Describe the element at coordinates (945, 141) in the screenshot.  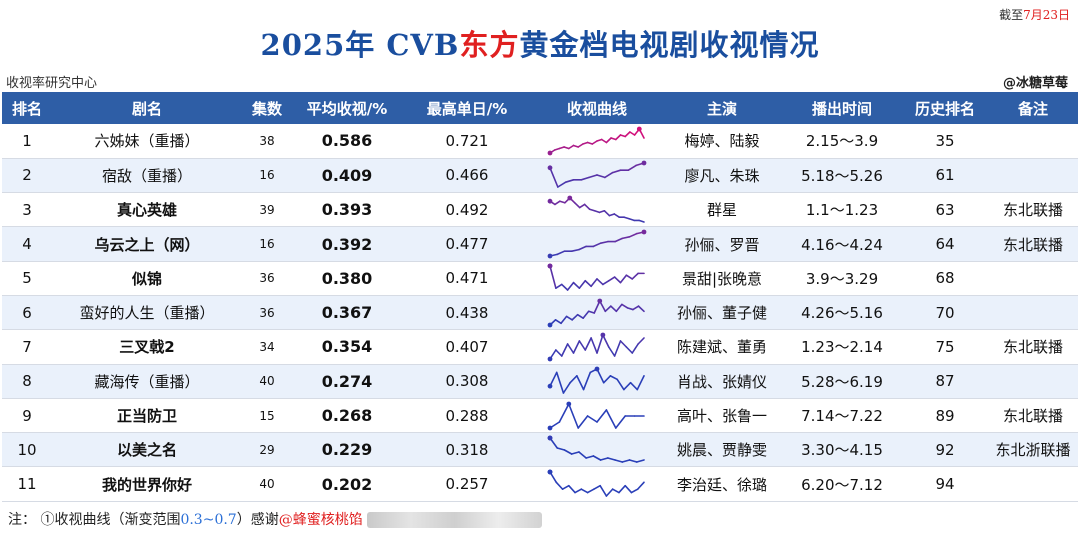
I see `cell-history-rank: 35` at that location.